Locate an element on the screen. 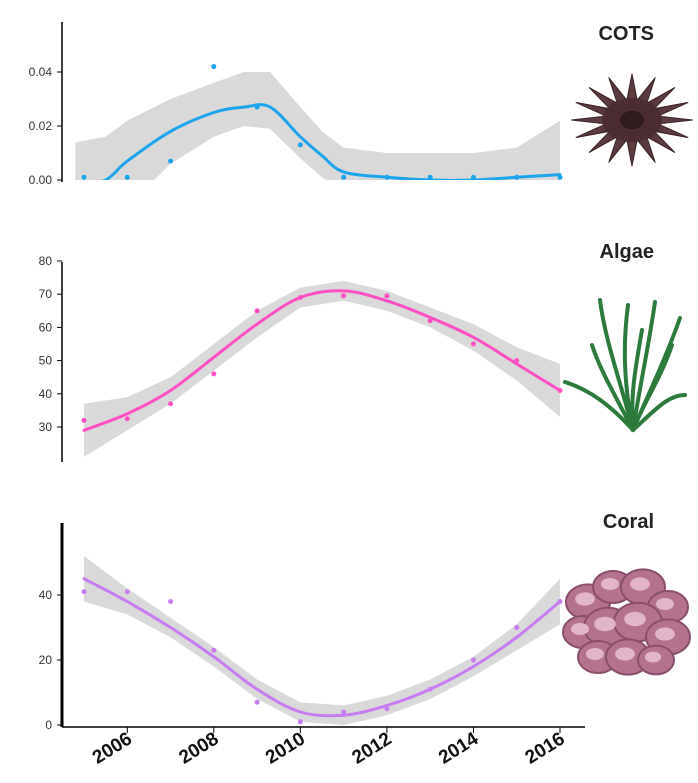 The image size is (698, 783). y-tick-label: 80 is located at coordinates (46, 261).